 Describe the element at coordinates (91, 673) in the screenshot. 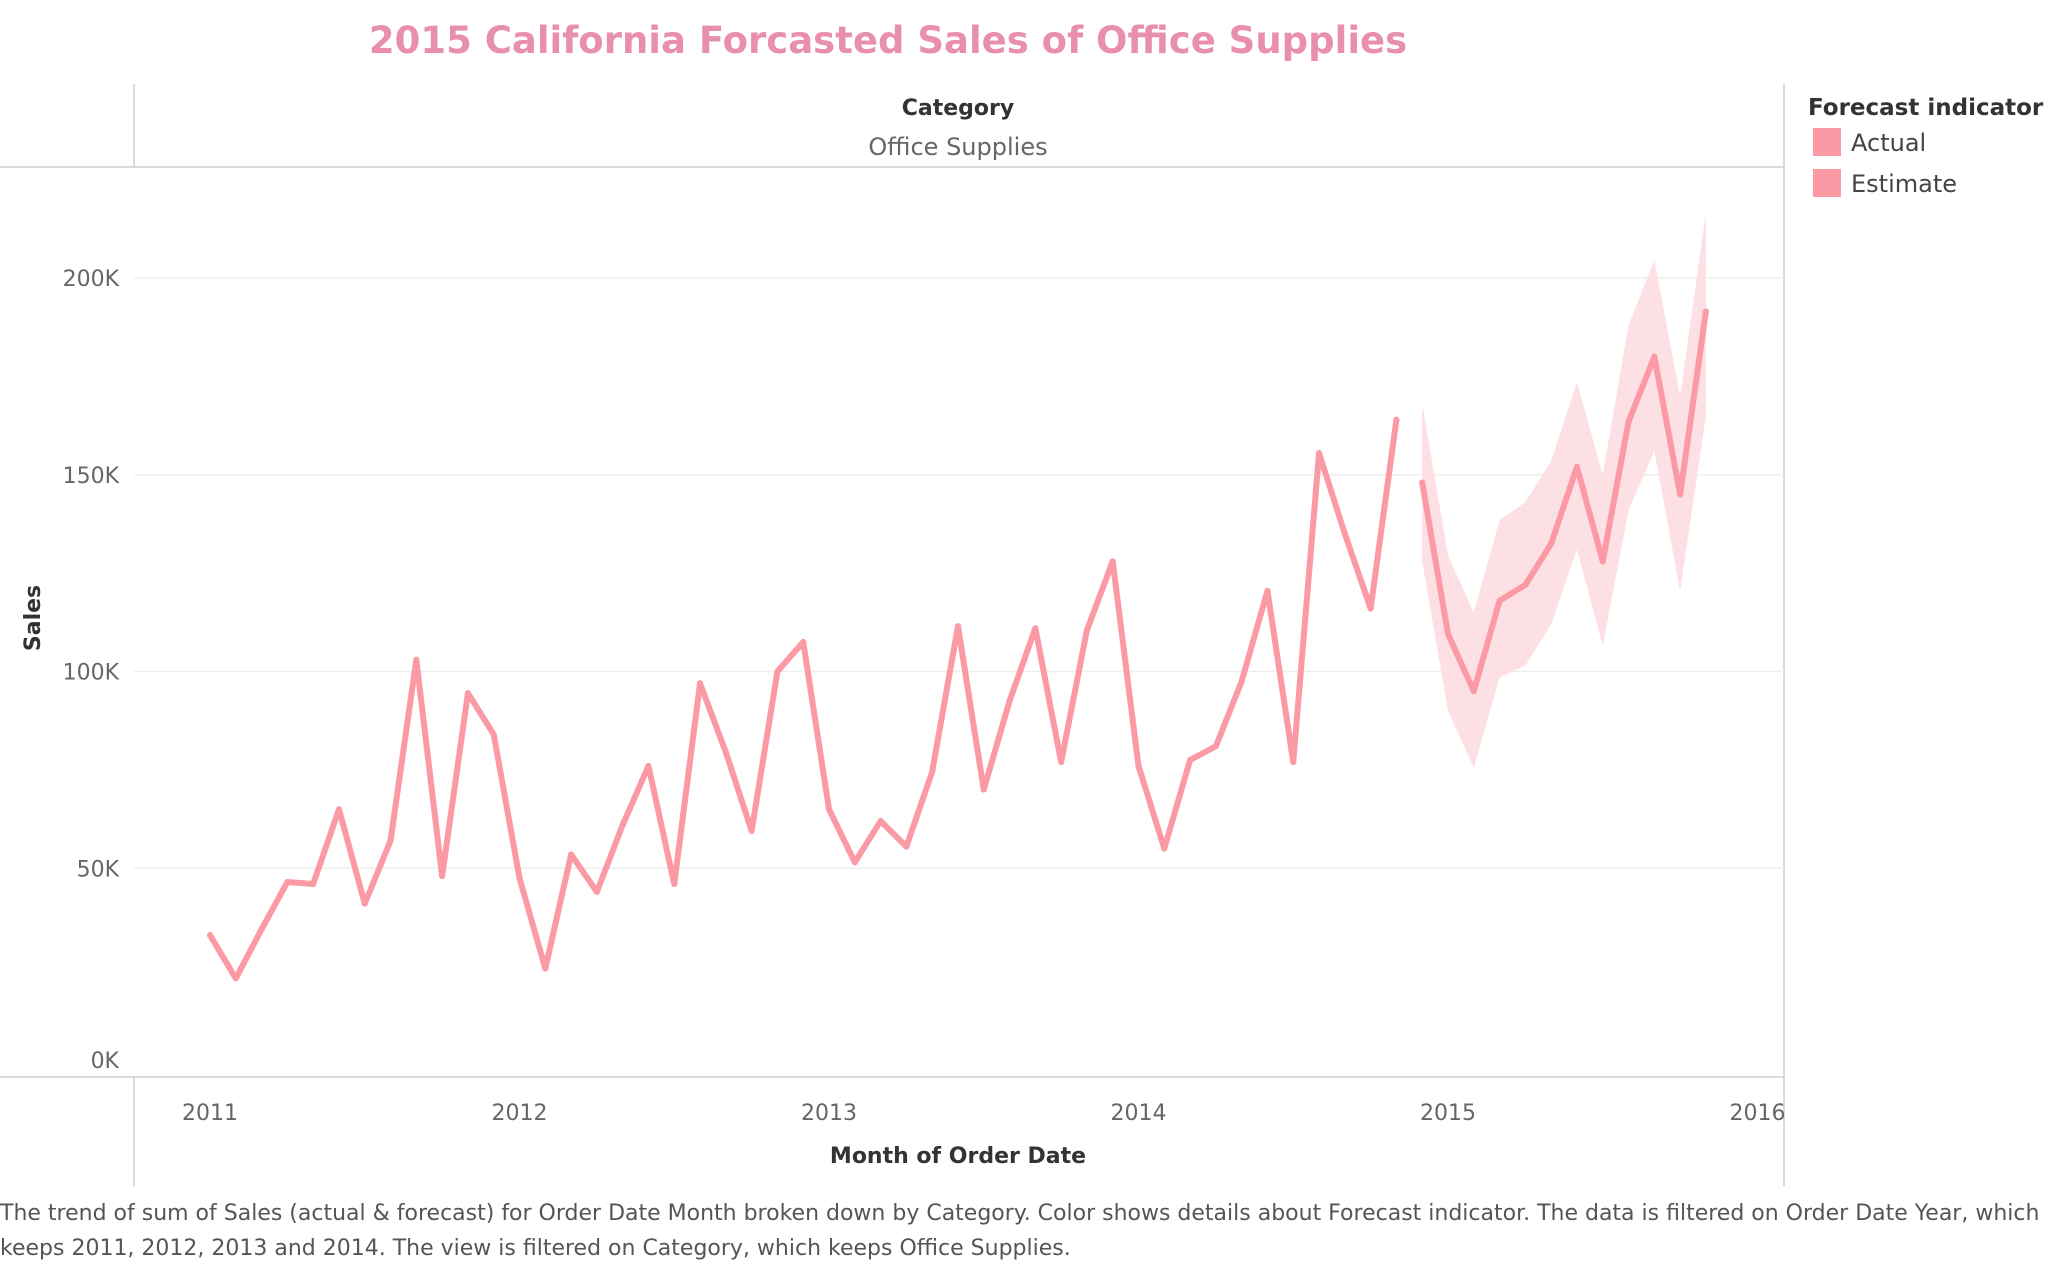

I see `y-tick-label: 100K` at that location.